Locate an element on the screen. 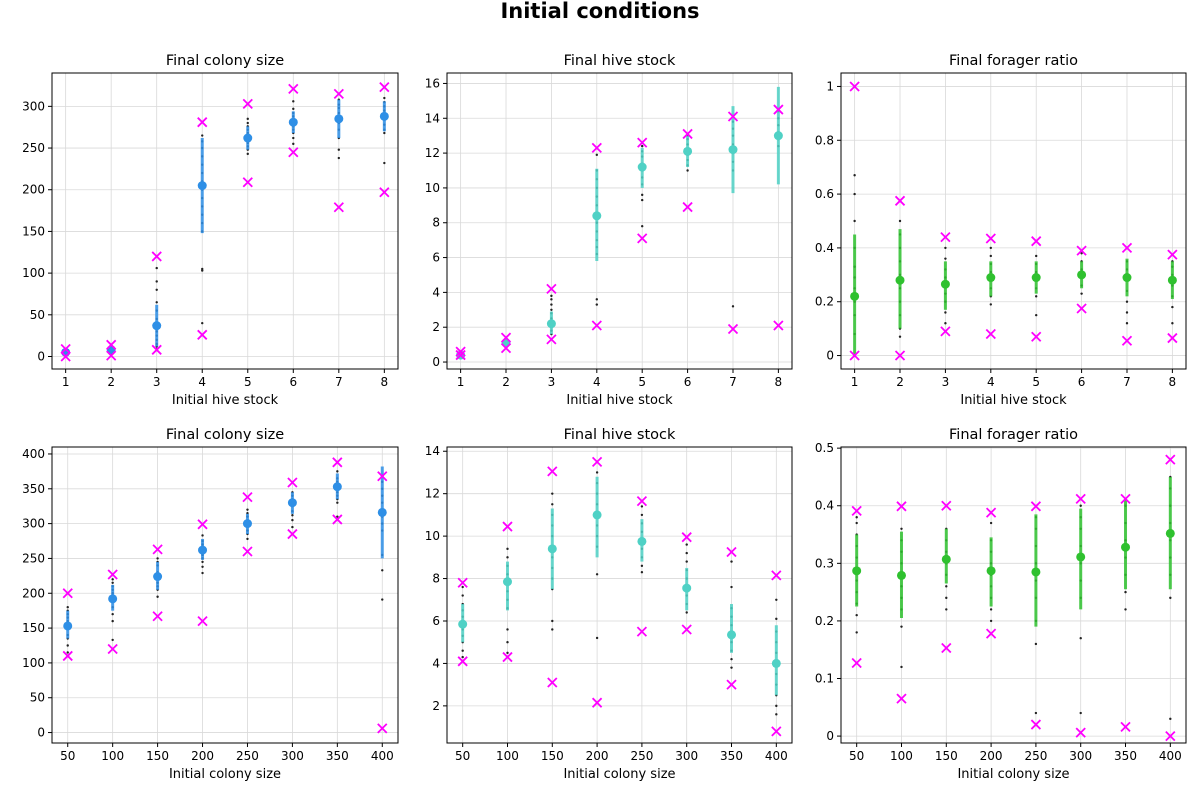 Image resolution: width=1200 pixels, height=800 pixels. y-tick-label: 350 is located at coordinates (33, 489).